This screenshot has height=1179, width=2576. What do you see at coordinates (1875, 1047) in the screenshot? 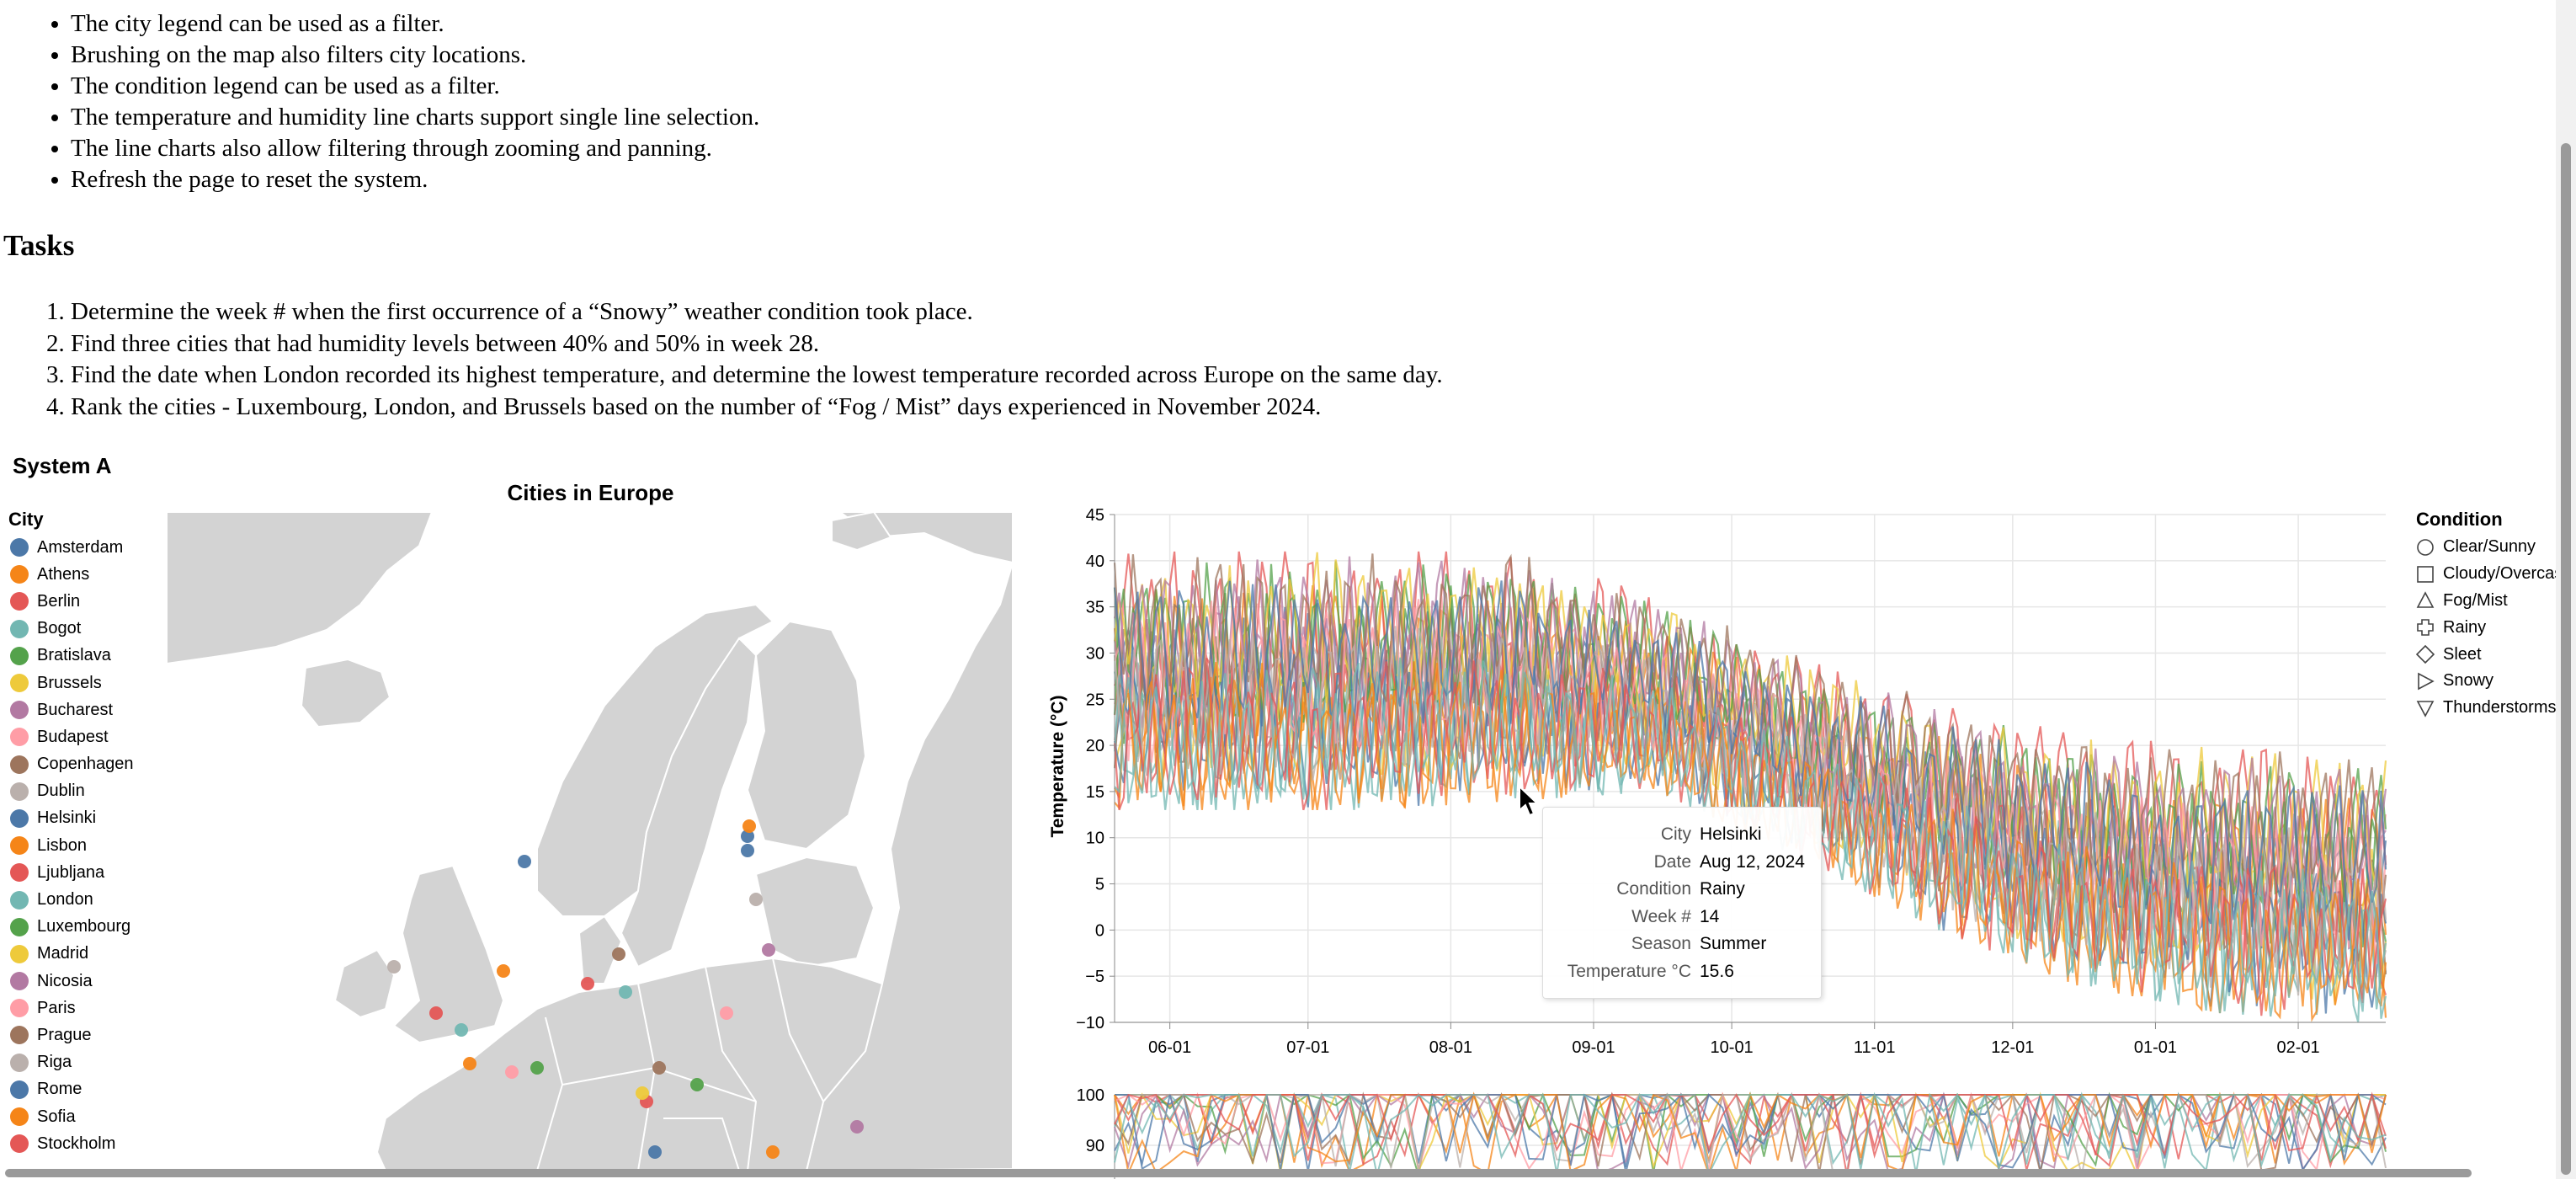
I see `x-tick-label: 11-01` at bounding box center [1875, 1047].